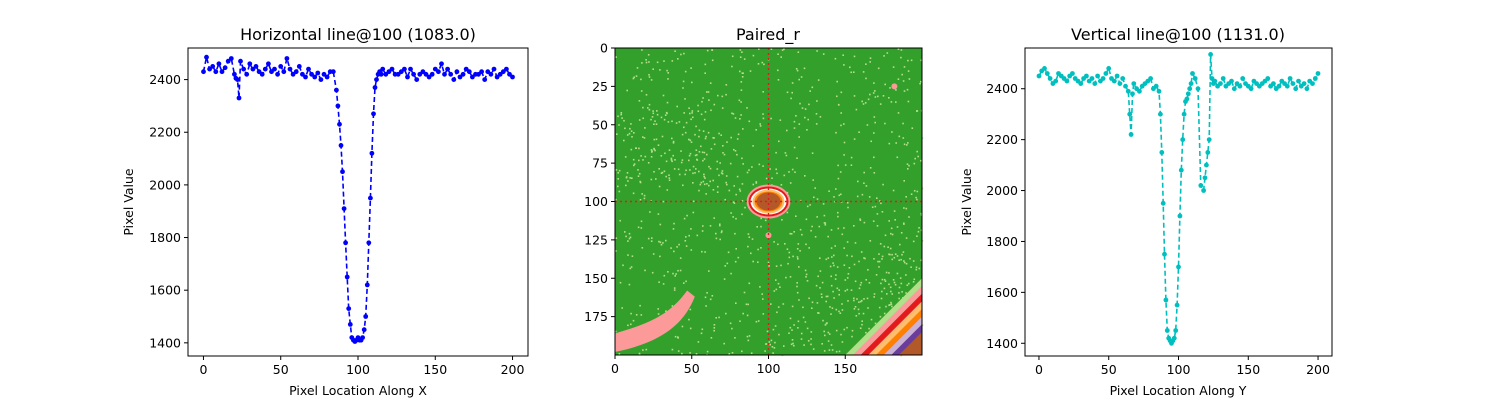  What do you see at coordinates (513, 369) in the screenshot?
I see `horizontal-profile-x-tick-label: 200` at bounding box center [513, 369].